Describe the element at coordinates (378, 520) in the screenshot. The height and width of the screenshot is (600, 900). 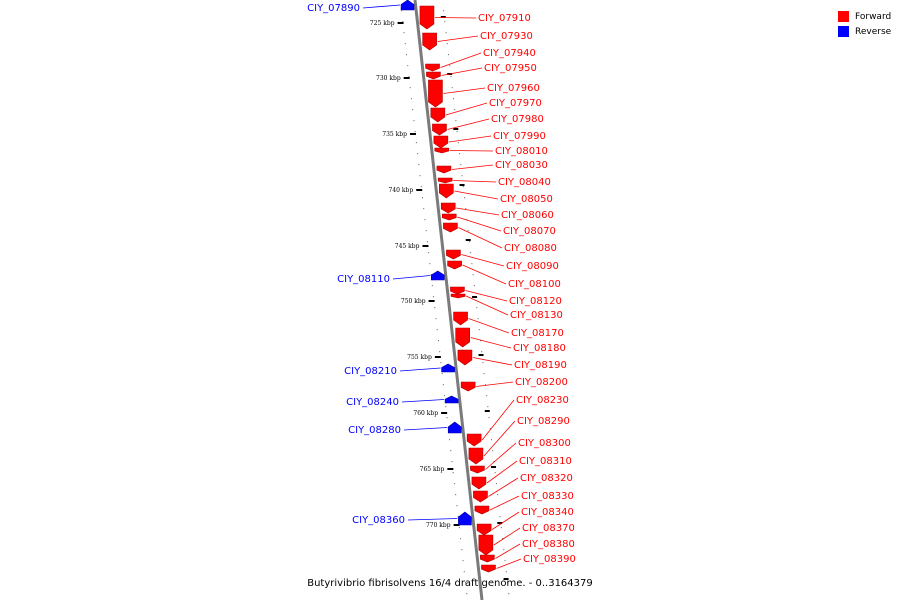
I see `reverse-gene-label: CIY_08360` at that location.